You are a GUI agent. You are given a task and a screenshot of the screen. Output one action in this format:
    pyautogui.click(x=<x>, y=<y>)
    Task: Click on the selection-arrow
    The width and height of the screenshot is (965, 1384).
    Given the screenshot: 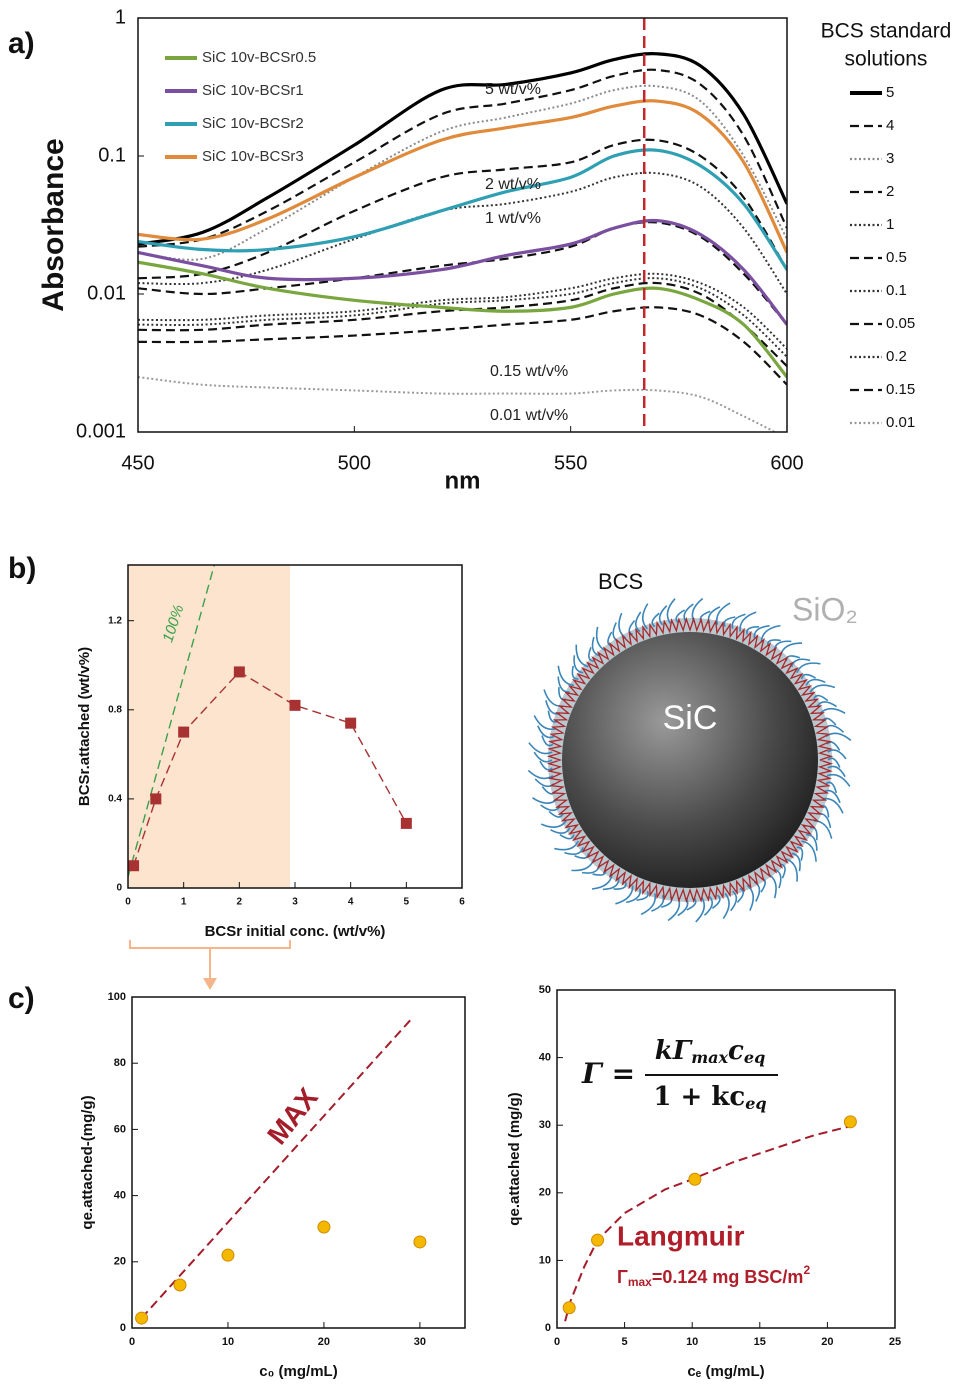 What is the action you would take?
    pyautogui.click(x=210, y=965)
    